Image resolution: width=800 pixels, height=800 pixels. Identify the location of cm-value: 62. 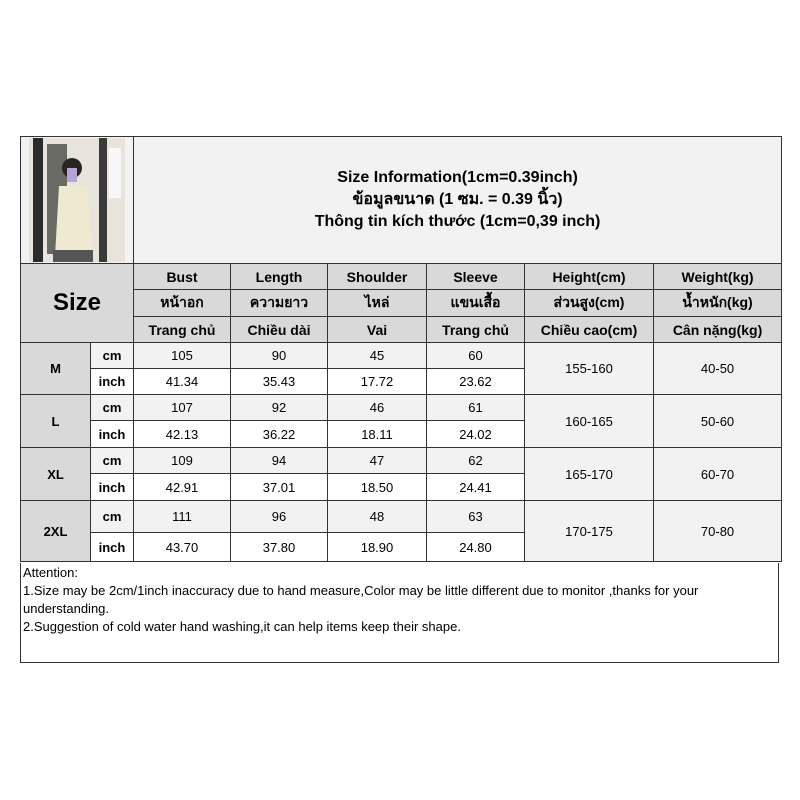
(475, 460).